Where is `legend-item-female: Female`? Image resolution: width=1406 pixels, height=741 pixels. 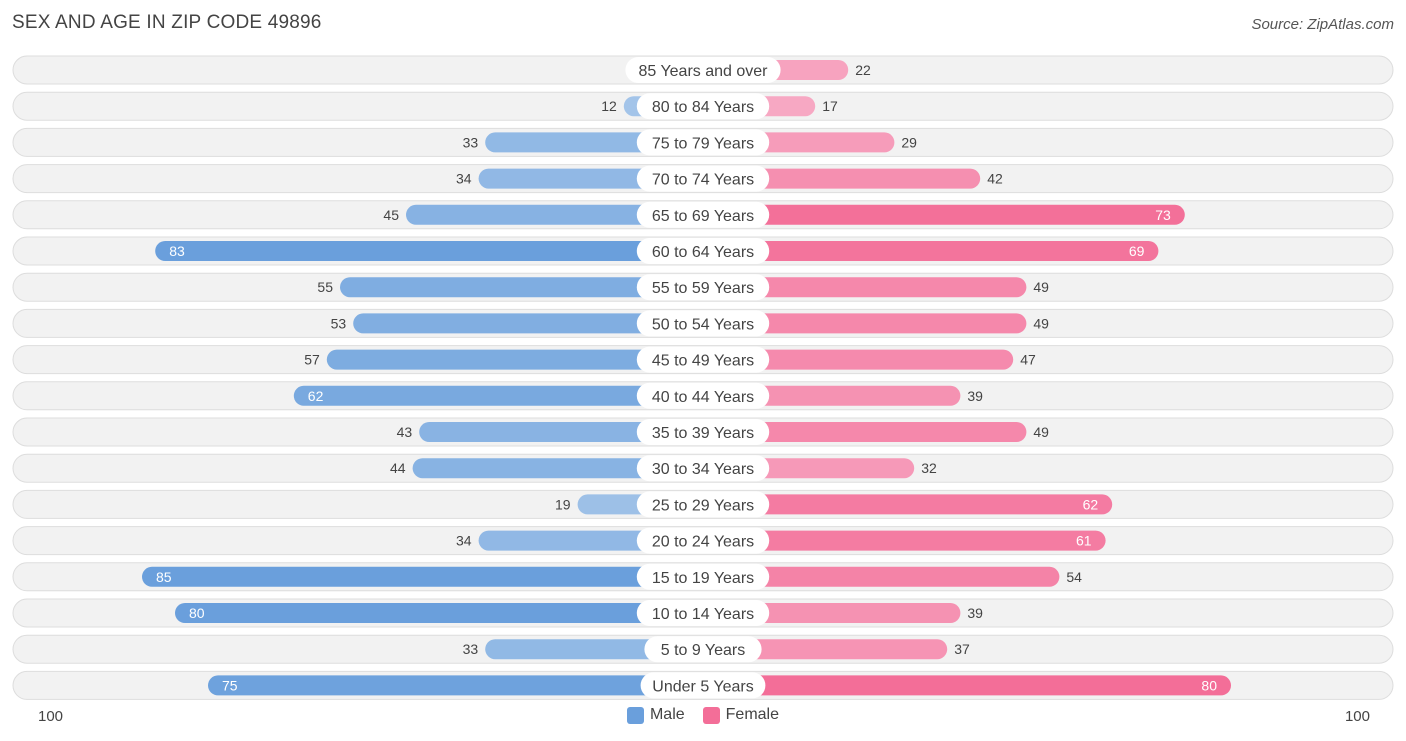 legend-item-female: Female is located at coordinates (741, 715).